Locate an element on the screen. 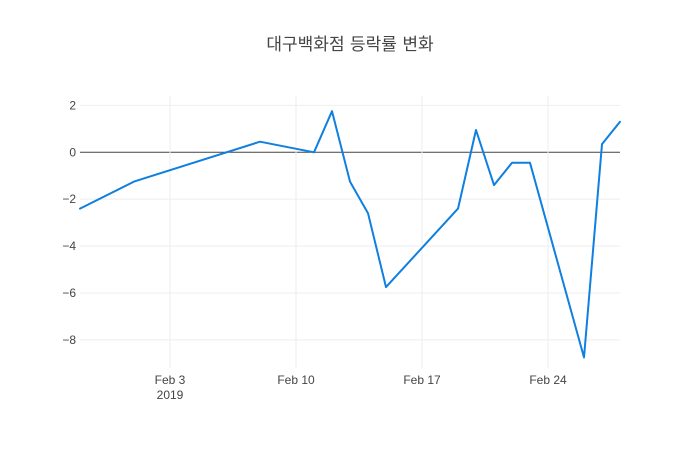 The width and height of the screenshot is (700, 450). x-tick-year-label: 2019 is located at coordinates (170, 395).